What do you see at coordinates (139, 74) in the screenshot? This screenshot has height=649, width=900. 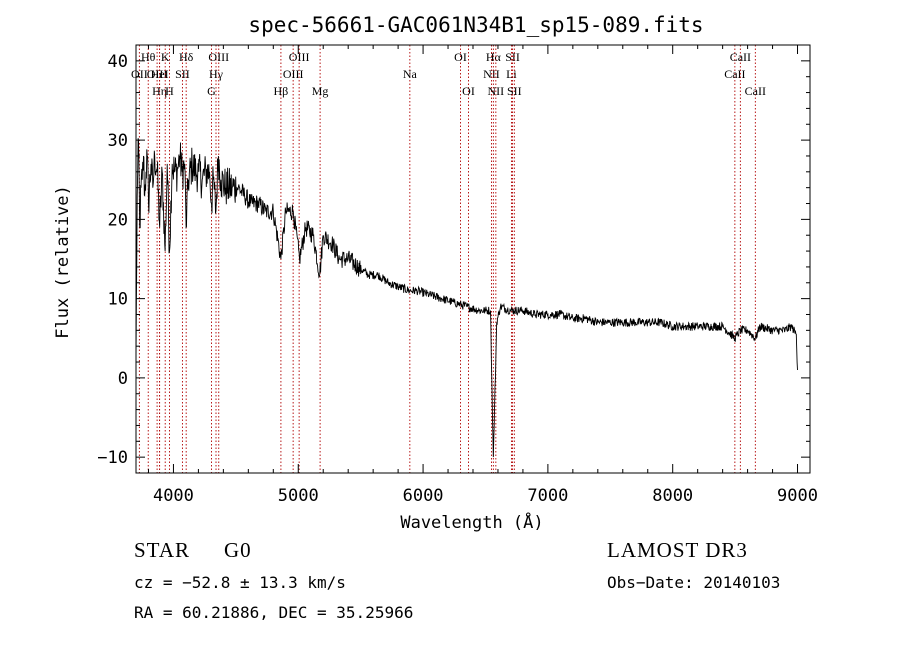 I see `line-marker-label-0: OII` at bounding box center [139, 74].